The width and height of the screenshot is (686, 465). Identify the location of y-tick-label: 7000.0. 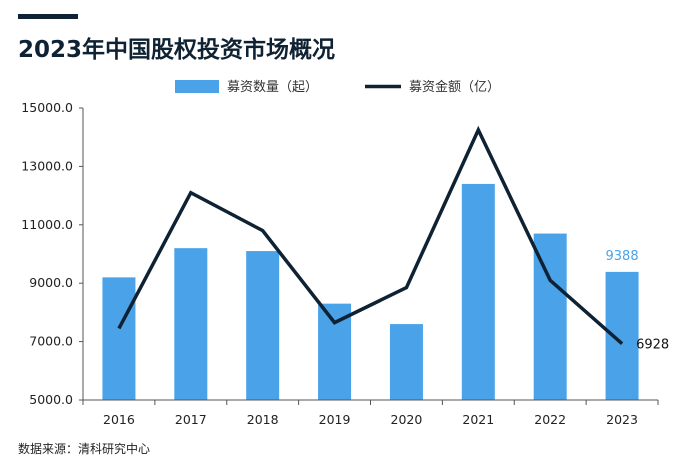
(51, 341).